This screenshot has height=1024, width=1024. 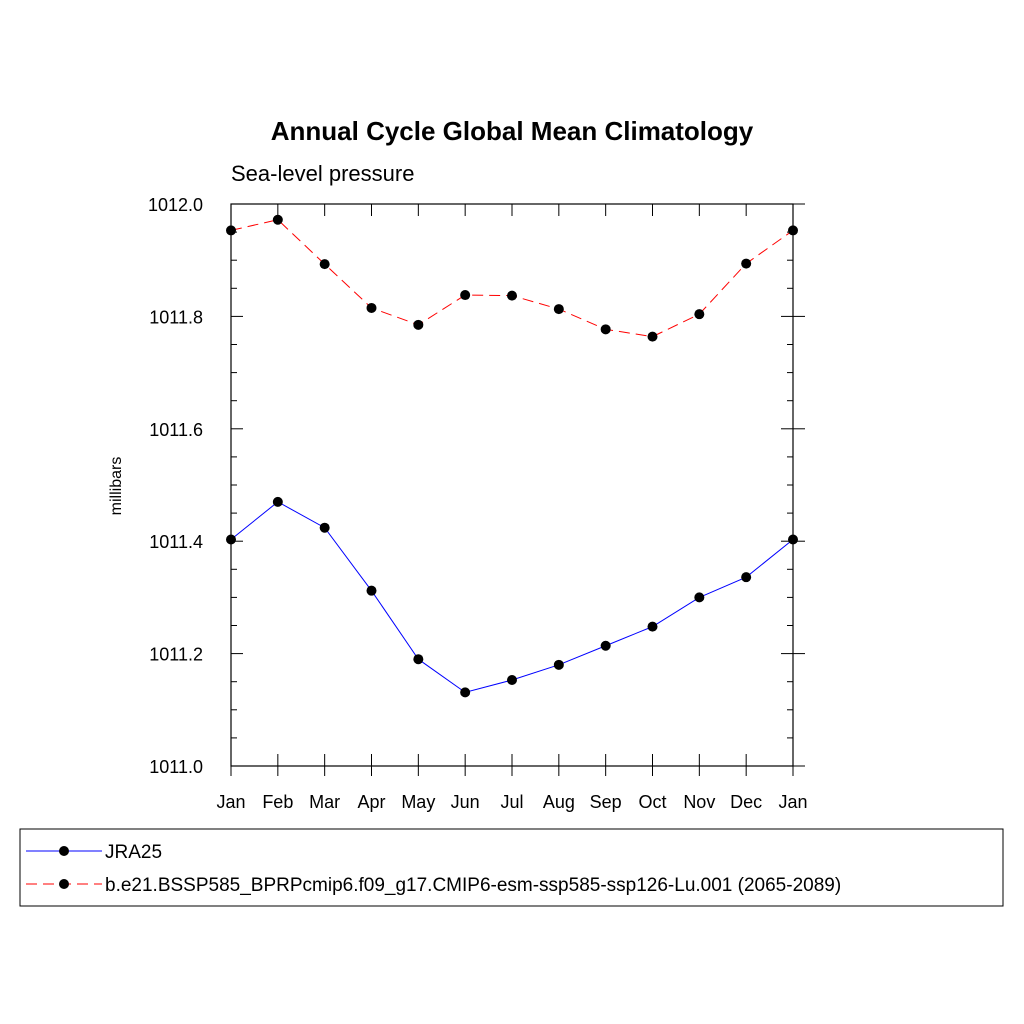 What do you see at coordinates (559, 802) in the screenshot?
I see `x-tick-label: Aug` at bounding box center [559, 802].